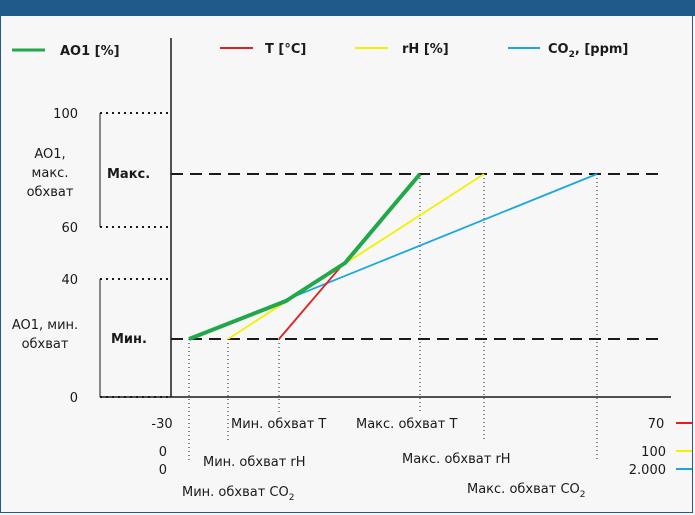 The image size is (695, 515). What do you see at coordinates (238, 494) in the screenshot?
I see `x-label-min-co2: Мин. обхват CO2` at bounding box center [238, 494].